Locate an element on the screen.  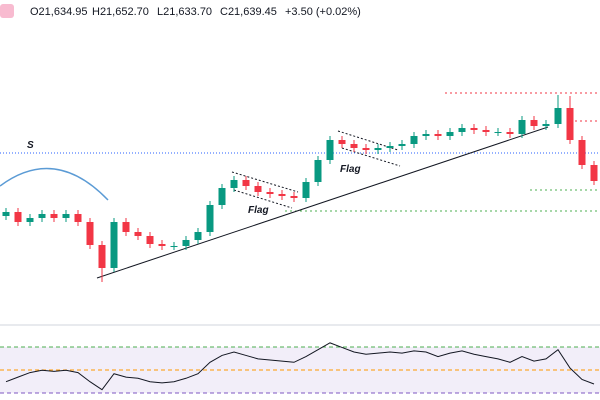
header-icon is located at coordinates (7, 11).